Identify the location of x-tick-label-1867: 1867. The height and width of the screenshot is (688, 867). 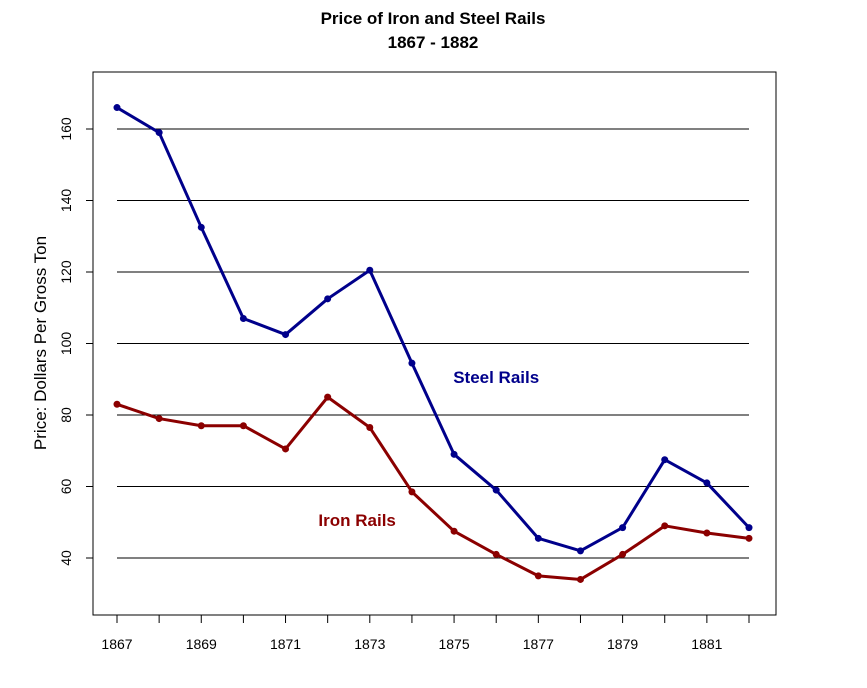
(116, 644).